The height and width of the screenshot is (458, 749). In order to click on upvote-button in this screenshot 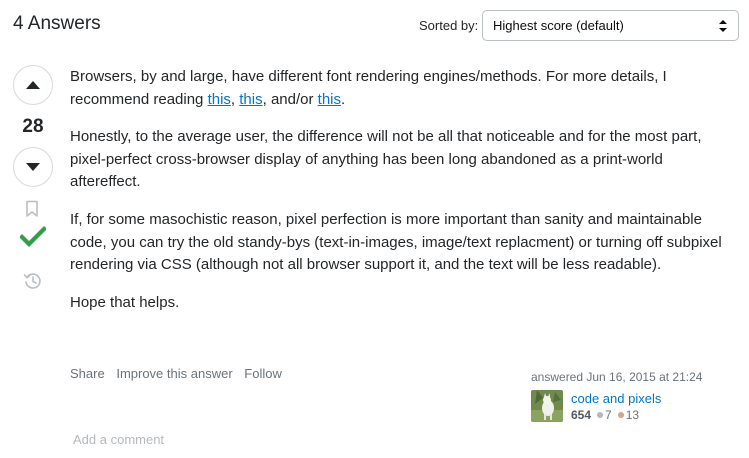, I will do `click(33, 85)`.